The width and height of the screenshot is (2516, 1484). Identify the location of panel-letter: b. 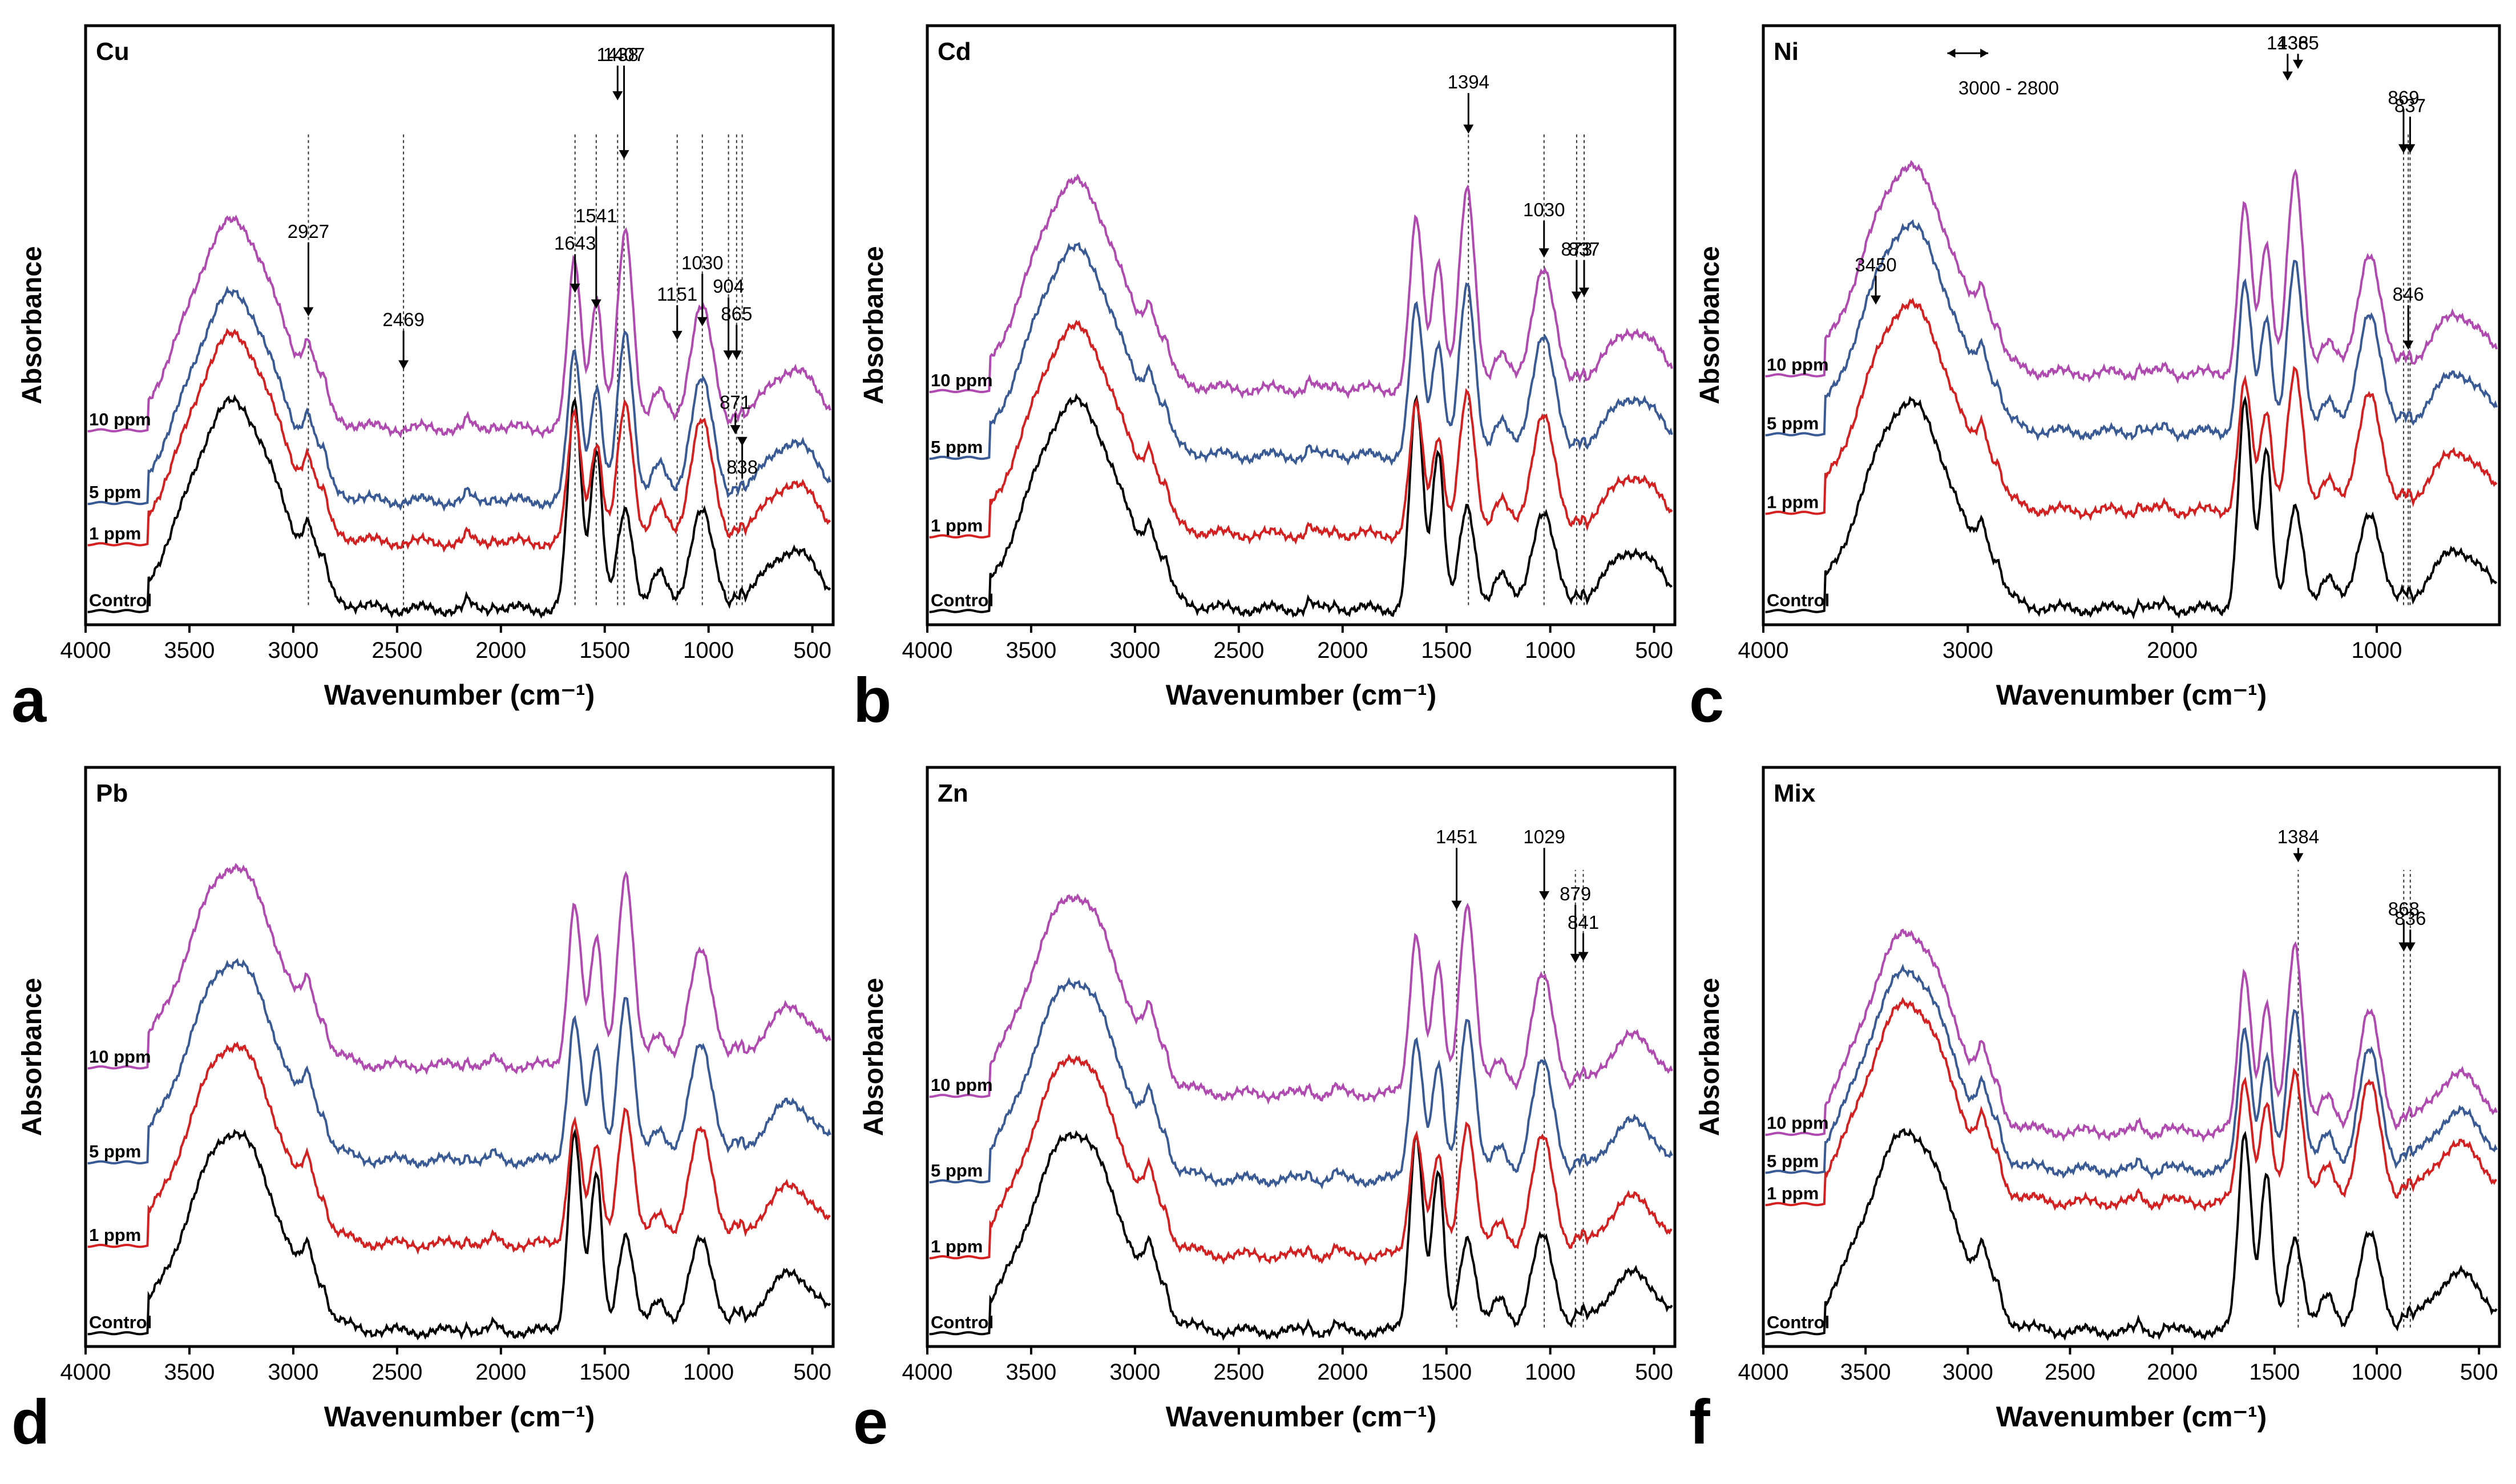
(872, 700).